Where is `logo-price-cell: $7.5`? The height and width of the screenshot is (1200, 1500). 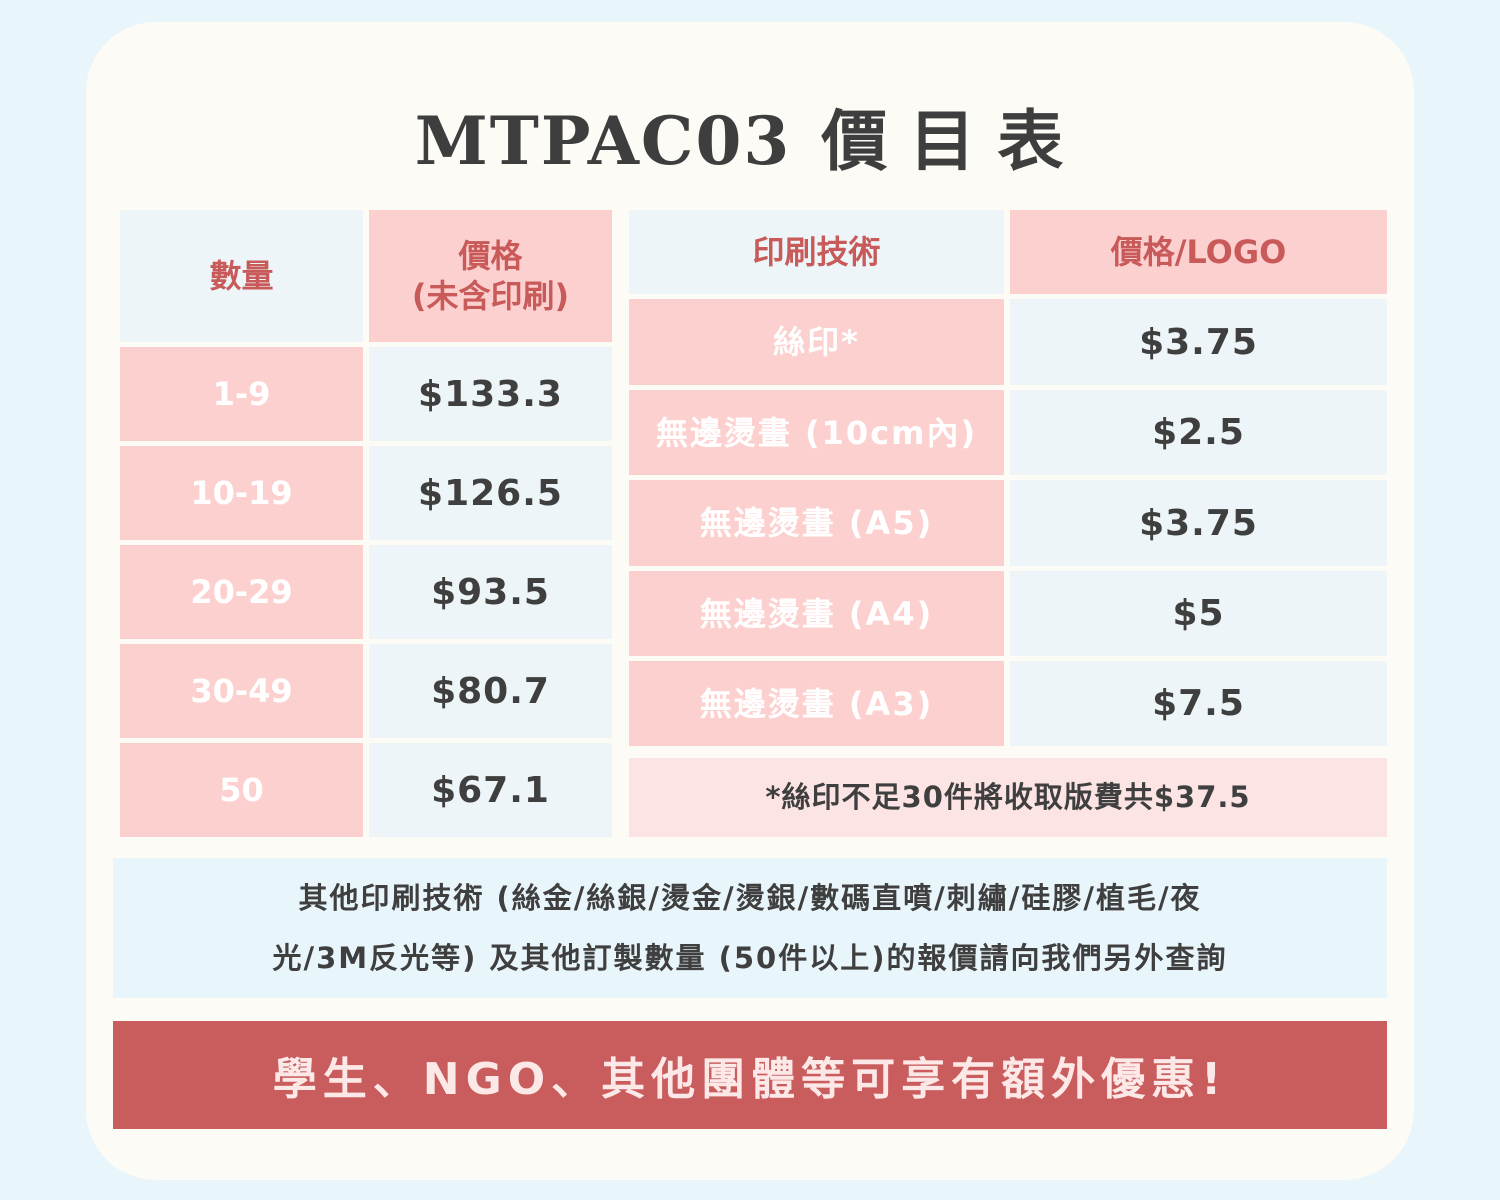 logo-price-cell: $7.5 is located at coordinates (1198, 703).